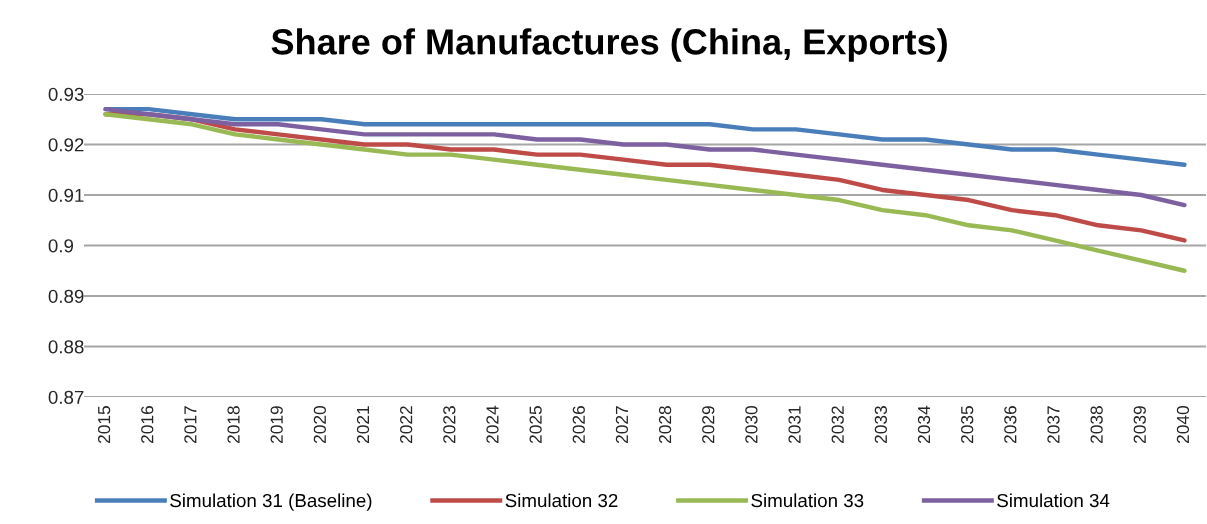  I want to click on x-tick-label: 2023, so click(449, 425).